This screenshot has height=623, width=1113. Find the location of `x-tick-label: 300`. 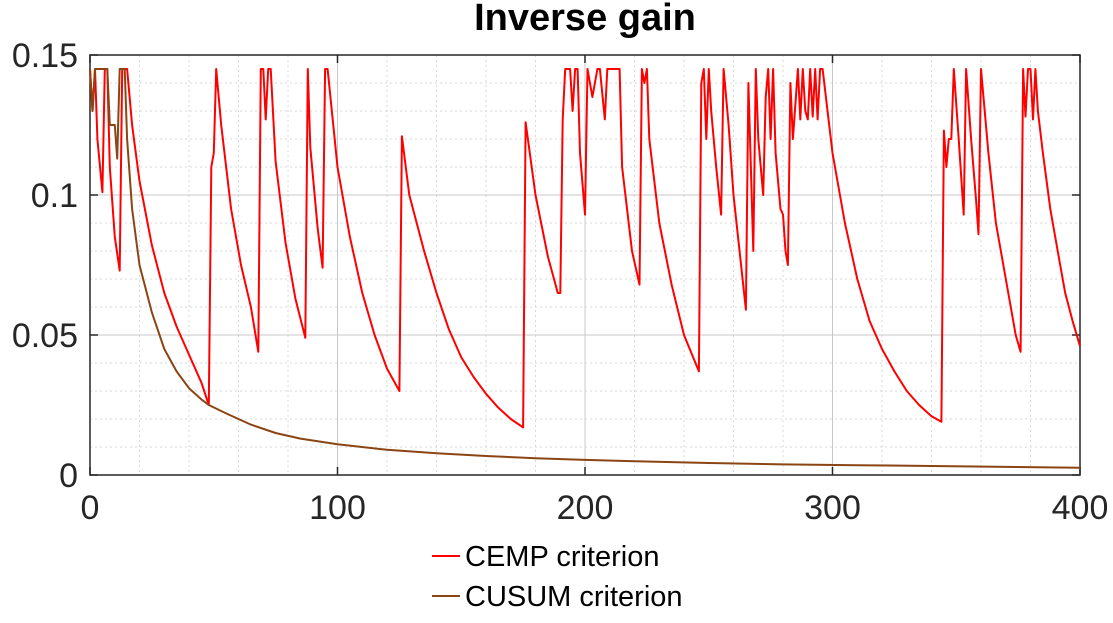

x-tick-label: 300 is located at coordinates (832, 508).